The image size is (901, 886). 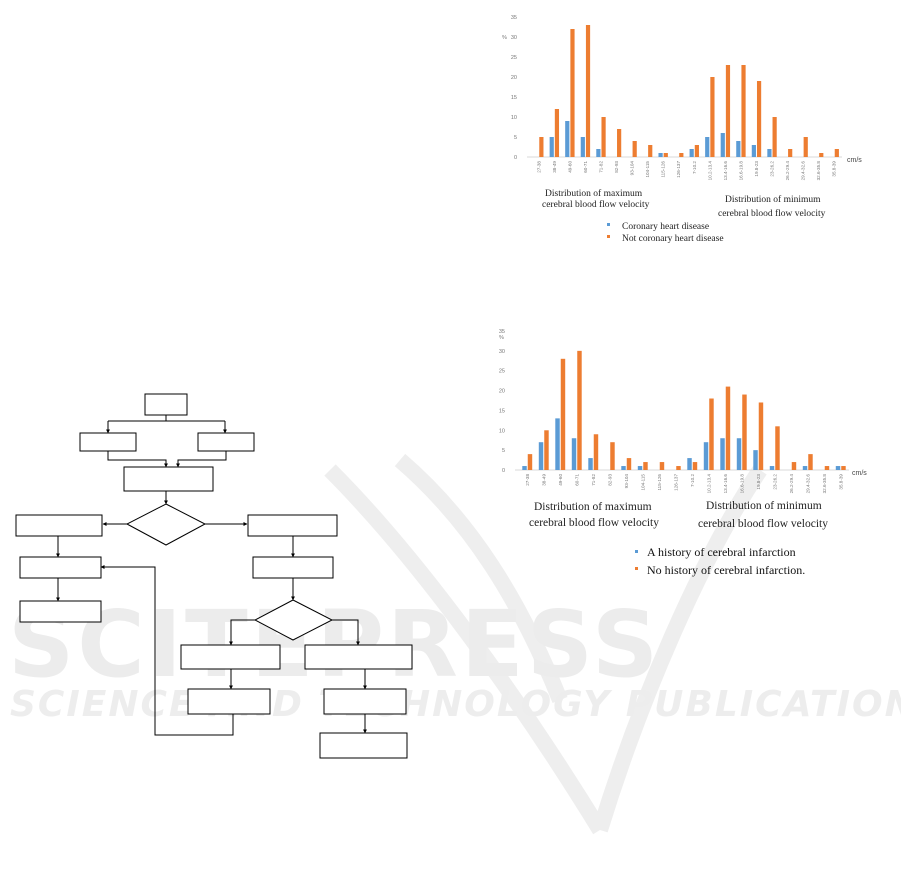 I want to click on x-tick-label: 104-115, so click(x=647, y=169).